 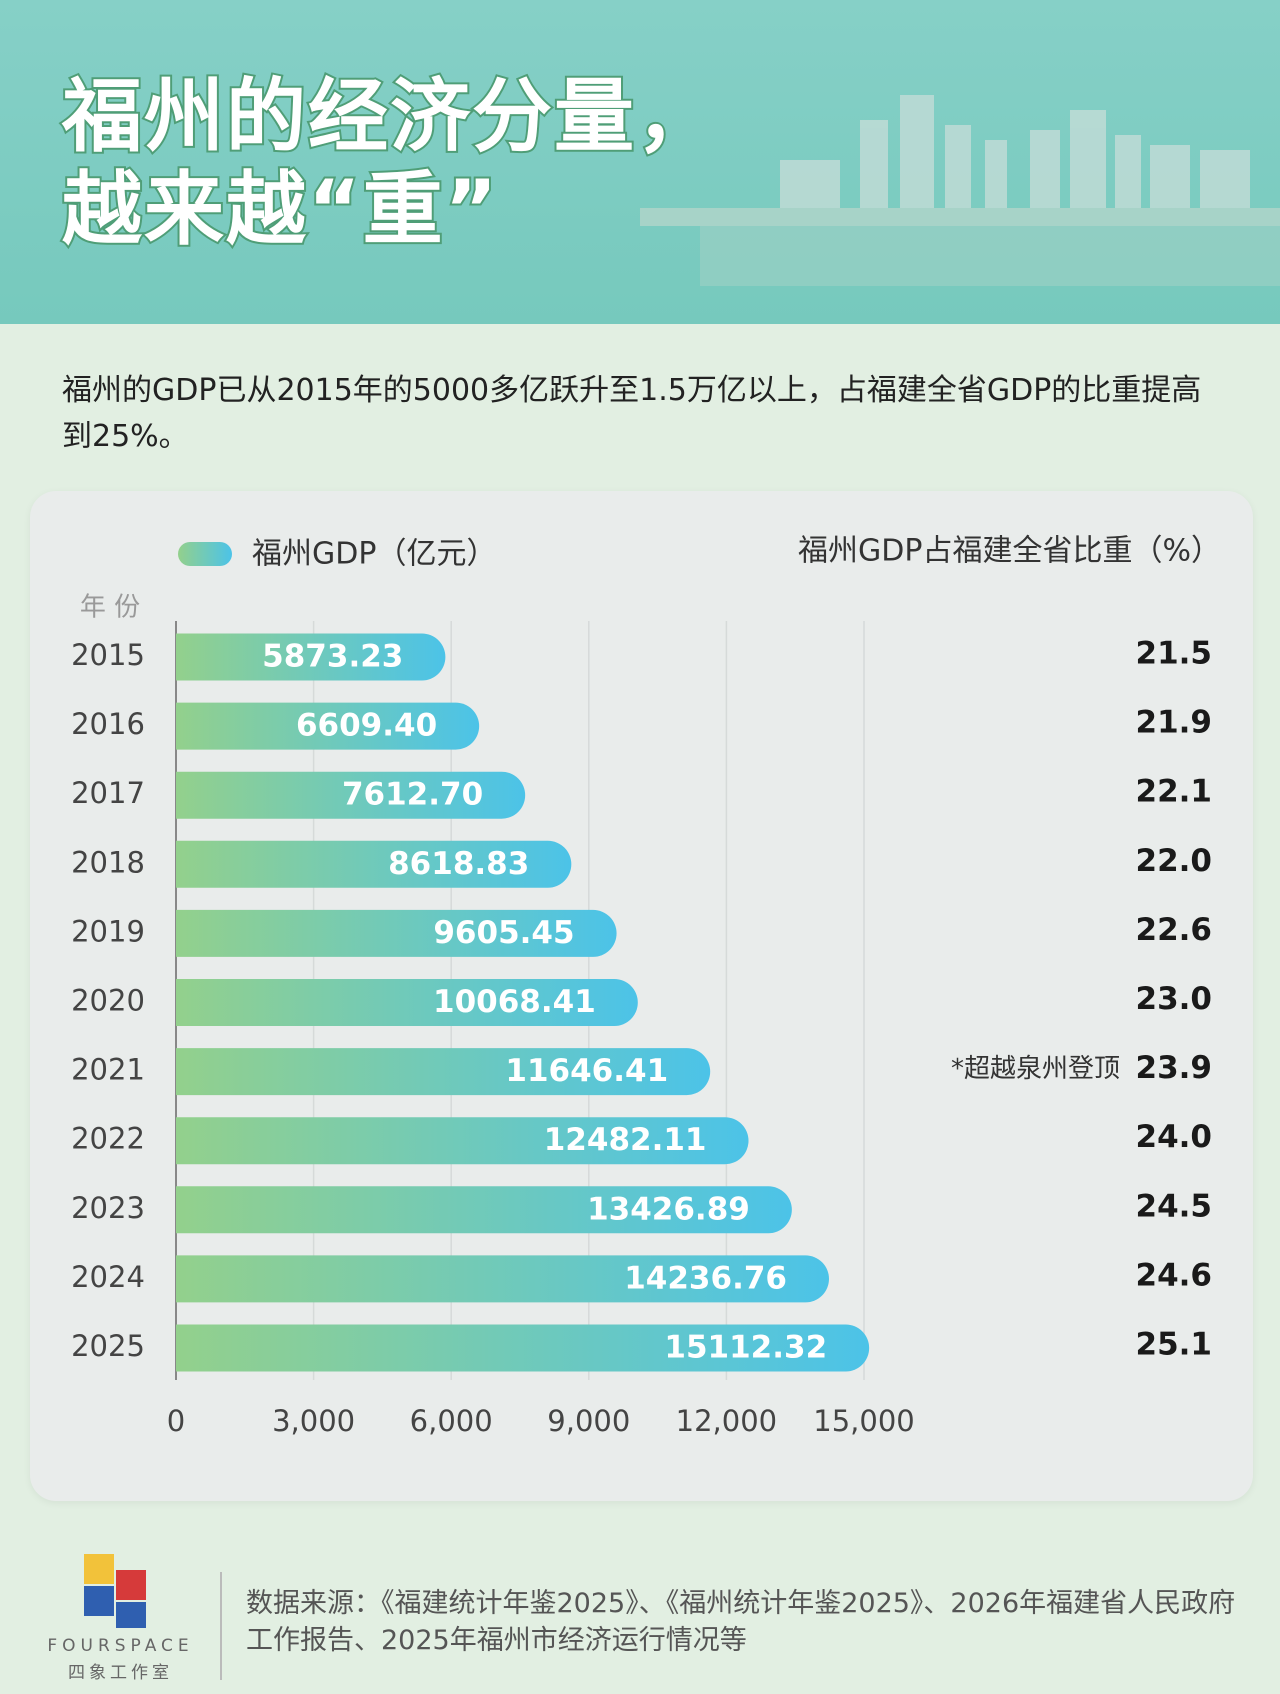 I want to click on share-label: 24.5, so click(x=1174, y=1206).